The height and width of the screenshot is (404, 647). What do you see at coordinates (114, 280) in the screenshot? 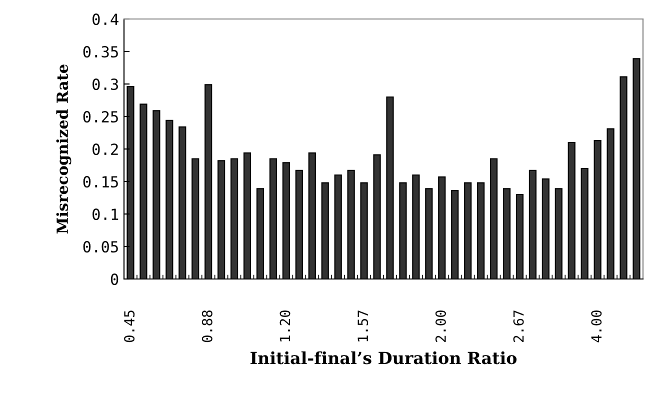
I see `y-tick-label: 0` at bounding box center [114, 280].